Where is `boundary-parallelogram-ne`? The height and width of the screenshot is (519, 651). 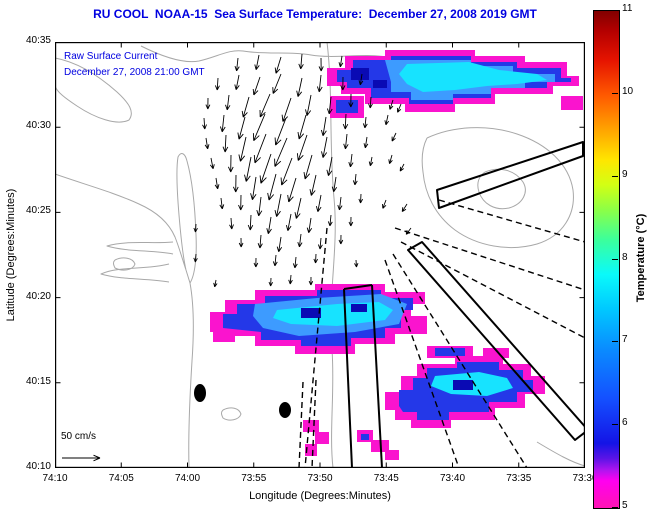
boundary-parallelogram-ne is located at coordinates (510, 175).